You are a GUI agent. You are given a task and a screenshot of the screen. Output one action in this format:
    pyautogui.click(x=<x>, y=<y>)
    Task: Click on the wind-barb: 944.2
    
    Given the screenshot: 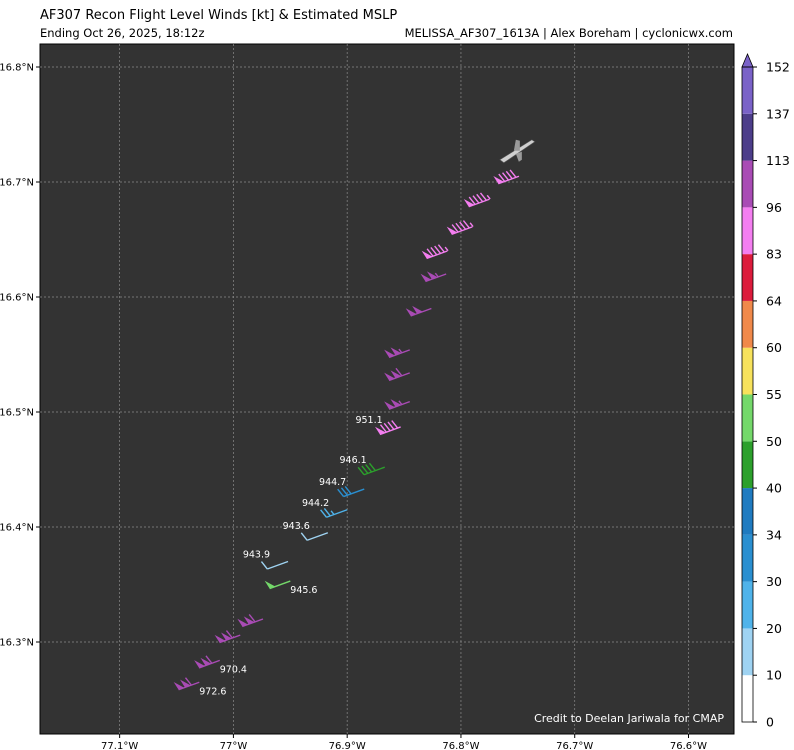 What is the action you would take?
    pyautogui.click(x=325, y=508)
    